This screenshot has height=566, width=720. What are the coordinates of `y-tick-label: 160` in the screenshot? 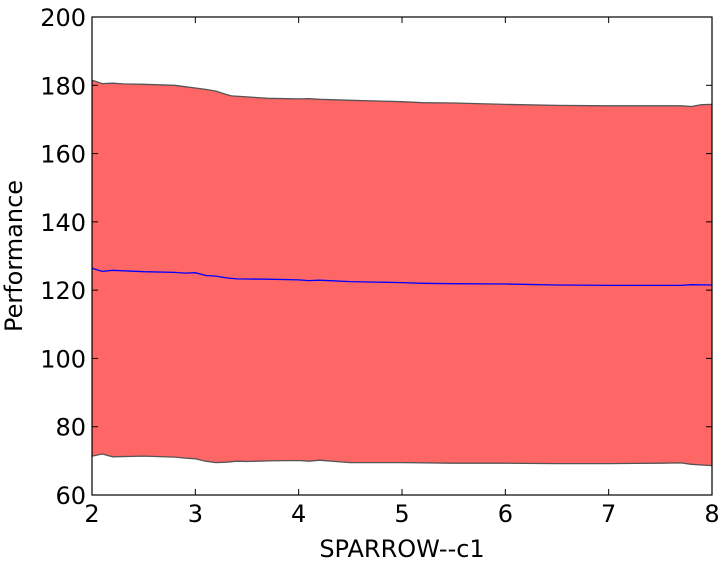 It's located at (63, 155).